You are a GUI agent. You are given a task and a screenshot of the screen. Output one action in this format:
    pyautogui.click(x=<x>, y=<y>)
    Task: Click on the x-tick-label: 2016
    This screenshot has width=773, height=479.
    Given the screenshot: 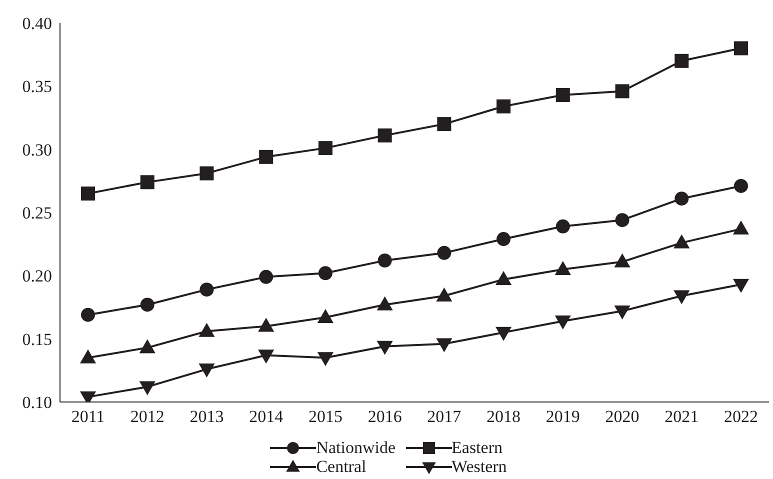 What is the action you would take?
    pyautogui.click(x=385, y=416)
    